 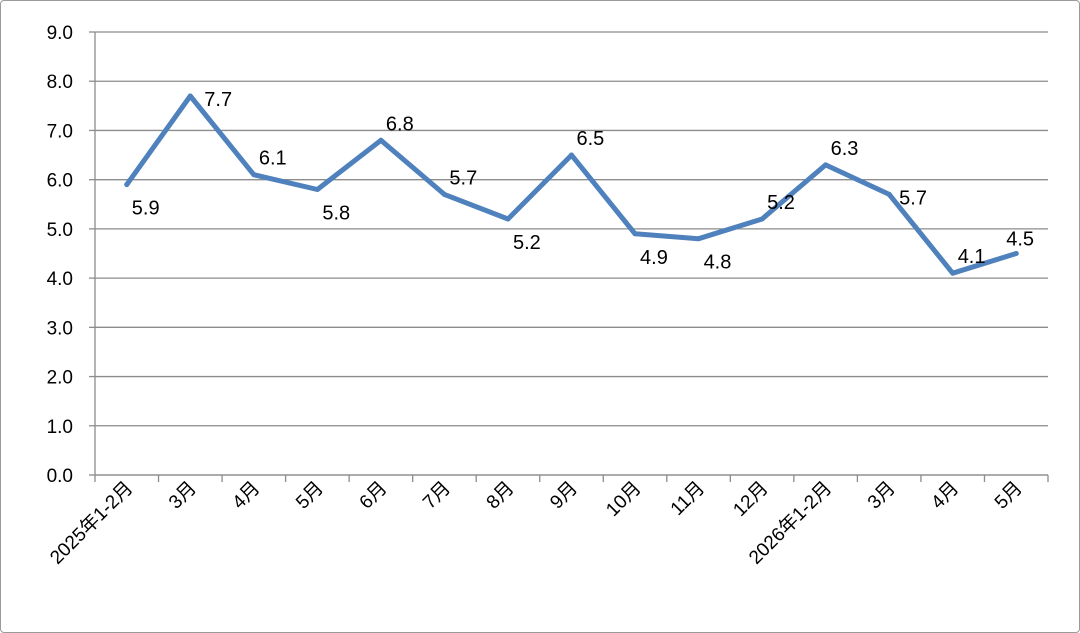 I want to click on y-axis-tick-labels: 0.0 1.0 2.0 3.0 4.0 5.0 6.0 7.0 8.0 9.0, so click(x=60, y=255).